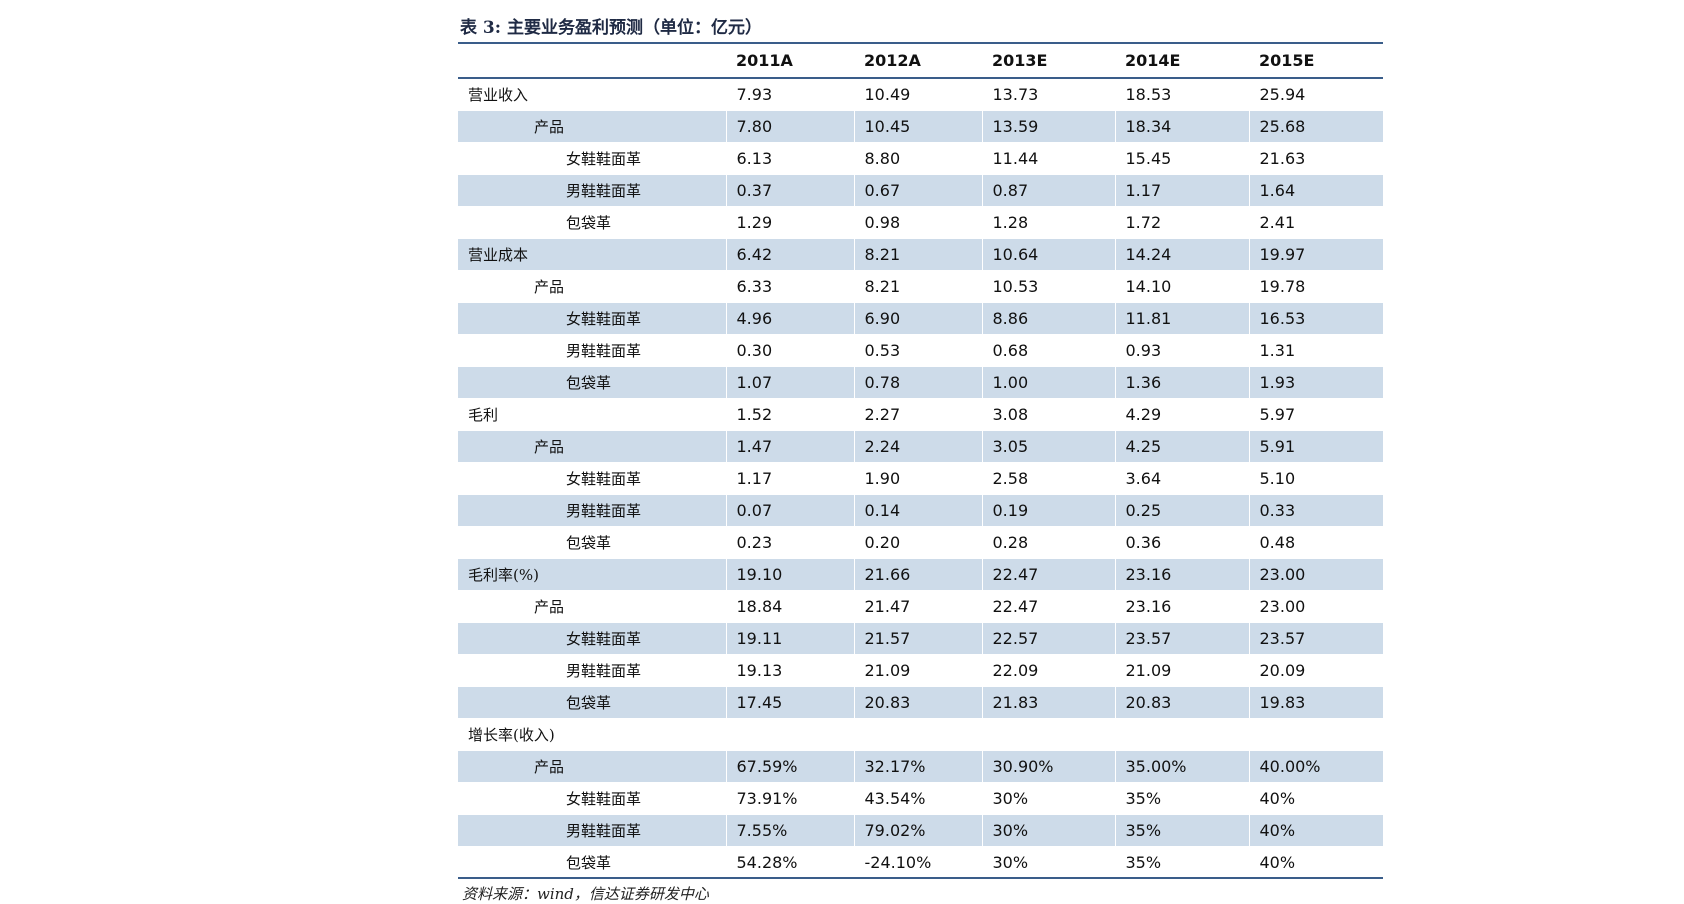 This screenshot has height=904, width=1684. I want to click on value-cell-2012a: 0.14, so click(917, 510).